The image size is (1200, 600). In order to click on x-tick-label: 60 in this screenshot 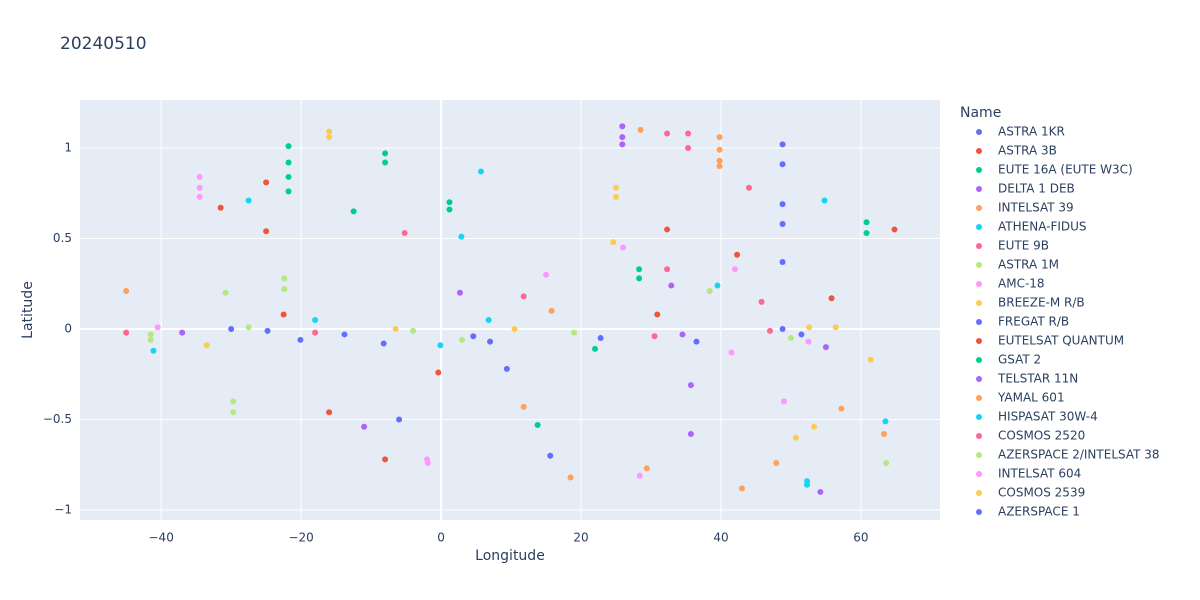, I will do `click(860, 538)`.